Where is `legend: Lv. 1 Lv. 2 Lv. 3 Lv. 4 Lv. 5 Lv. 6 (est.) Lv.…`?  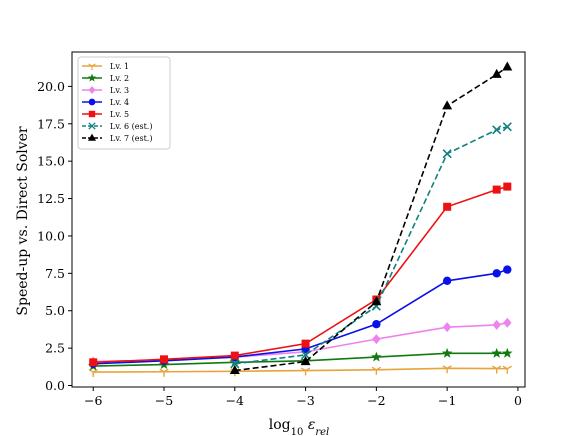 legend: Lv. 1 Lv. 2 Lv. 3 Lv. 4 Lv. 5 Lv. 6 (est.) Lv.… is located at coordinates (124, 103).